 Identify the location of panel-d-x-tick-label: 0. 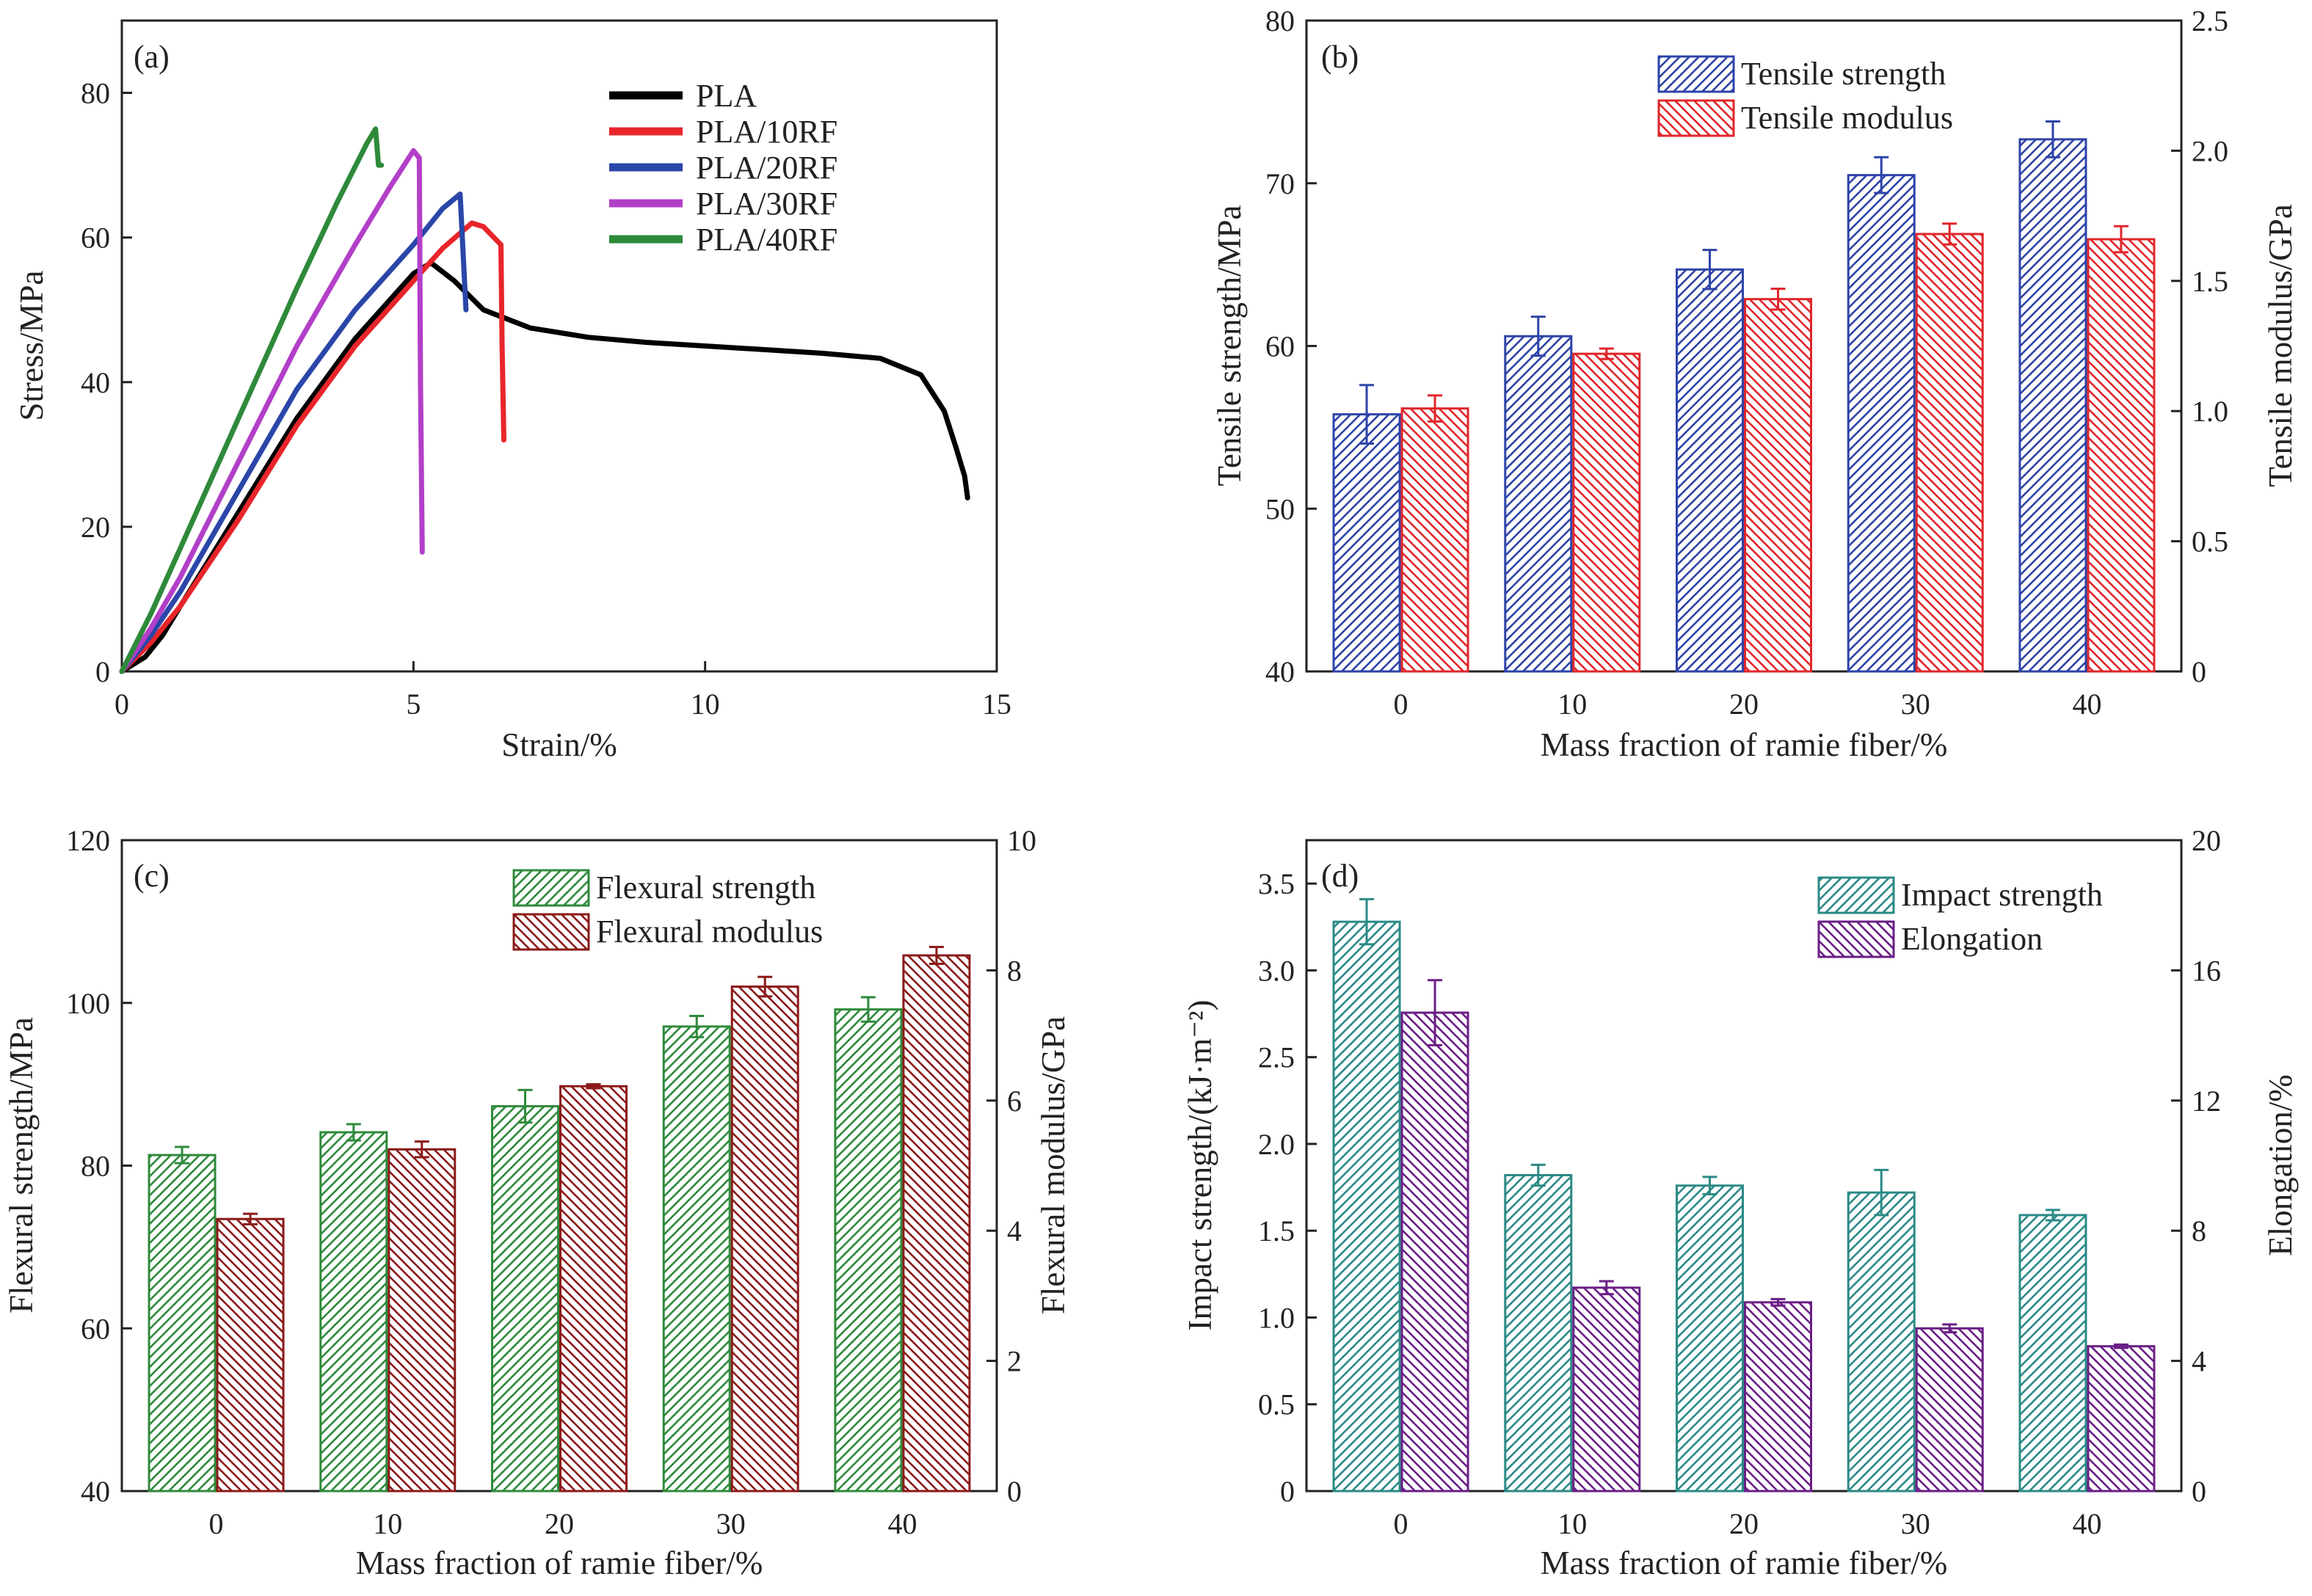
(1401, 1523).